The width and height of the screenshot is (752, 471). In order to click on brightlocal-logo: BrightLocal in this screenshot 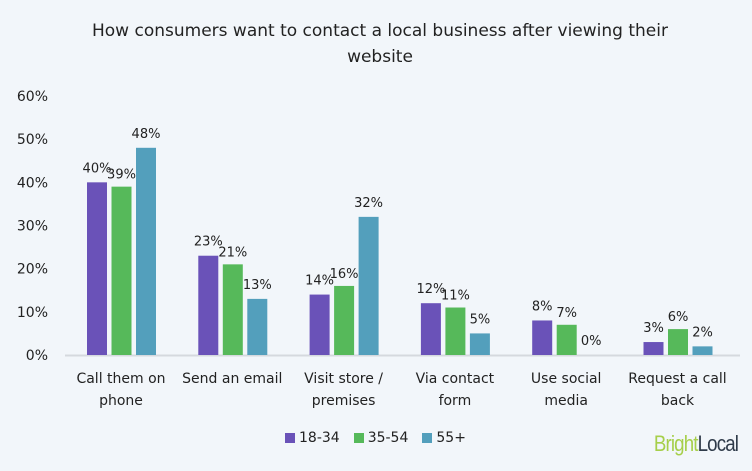, I will do `click(696, 443)`.